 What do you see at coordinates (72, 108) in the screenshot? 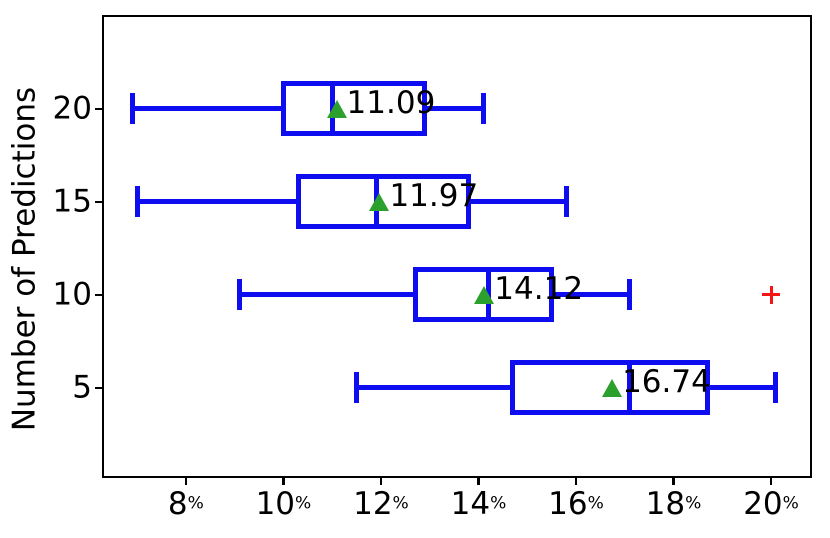
I see `y-tick-label: 20` at bounding box center [72, 108].